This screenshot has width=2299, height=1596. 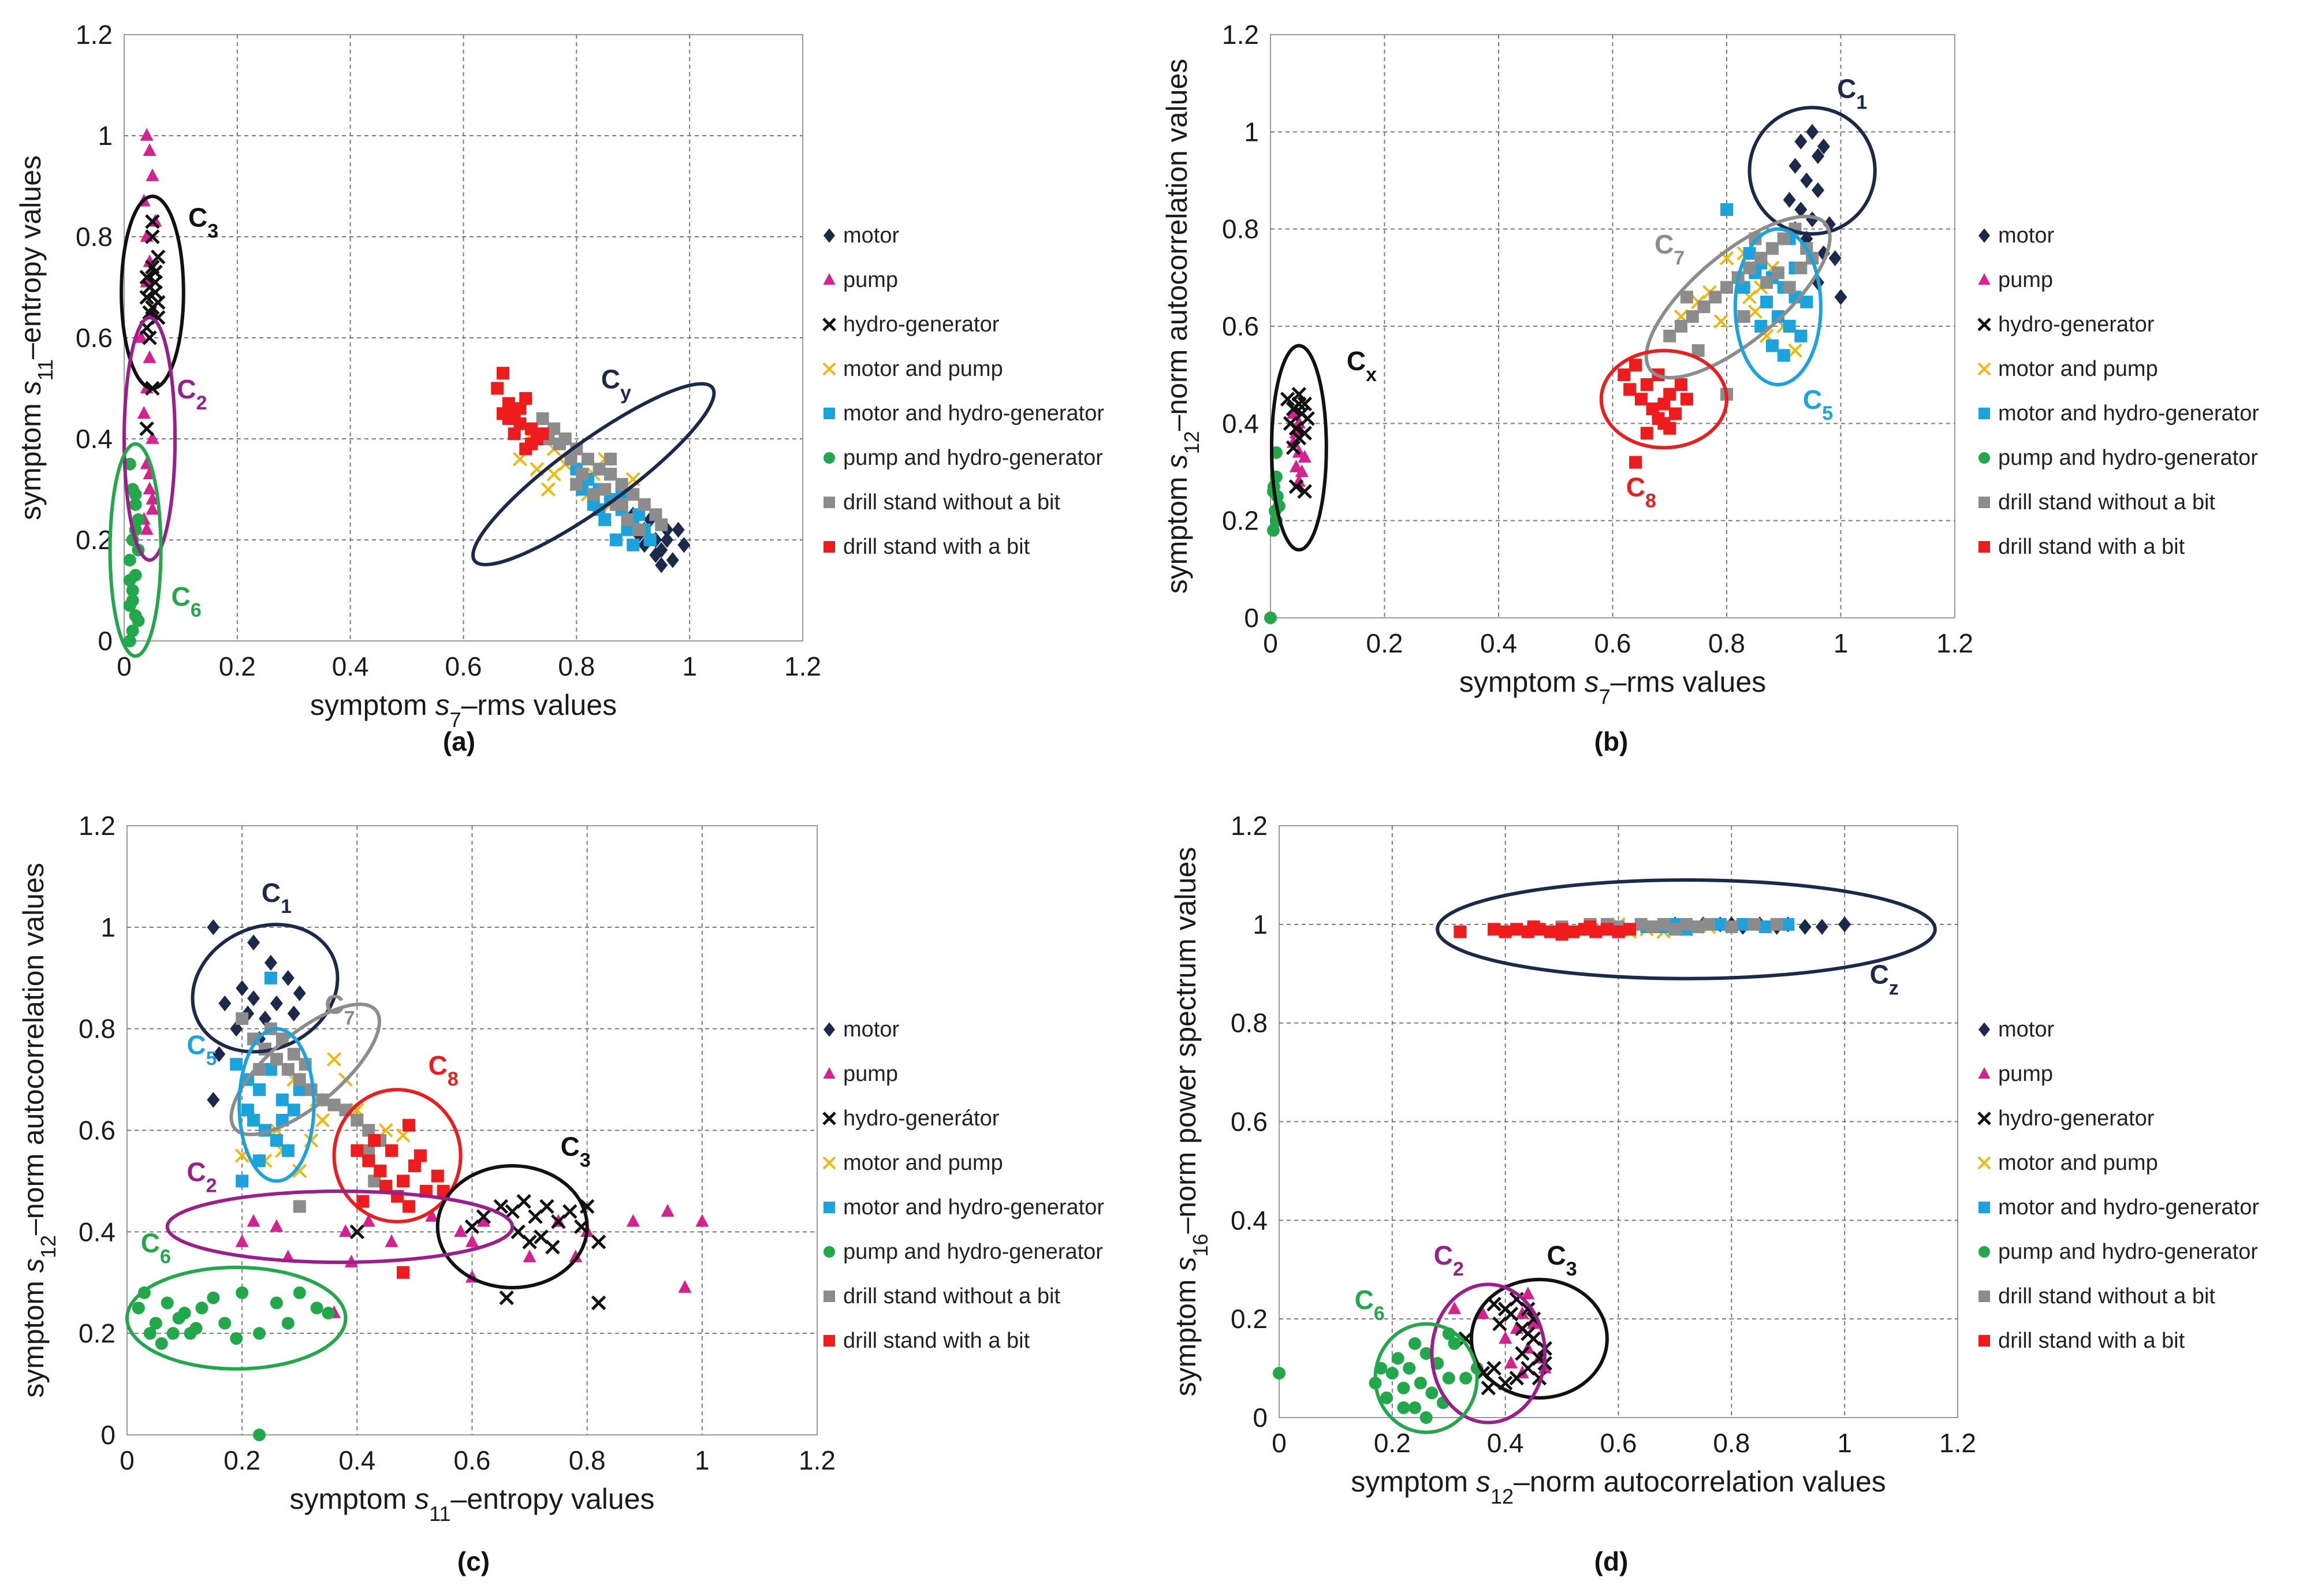 What do you see at coordinates (2026, 235) in the screenshot?
I see `legend-entry-motor: motor` at bounding box center [2026, 235].